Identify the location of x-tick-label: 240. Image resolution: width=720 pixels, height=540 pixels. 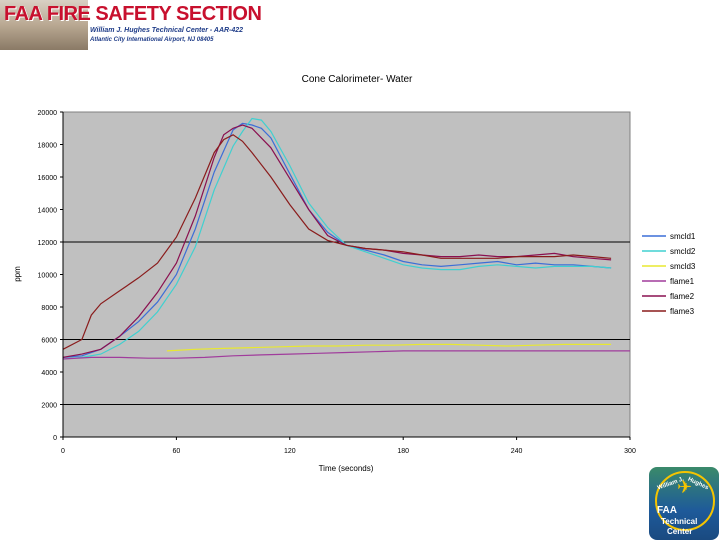
(517, 451).